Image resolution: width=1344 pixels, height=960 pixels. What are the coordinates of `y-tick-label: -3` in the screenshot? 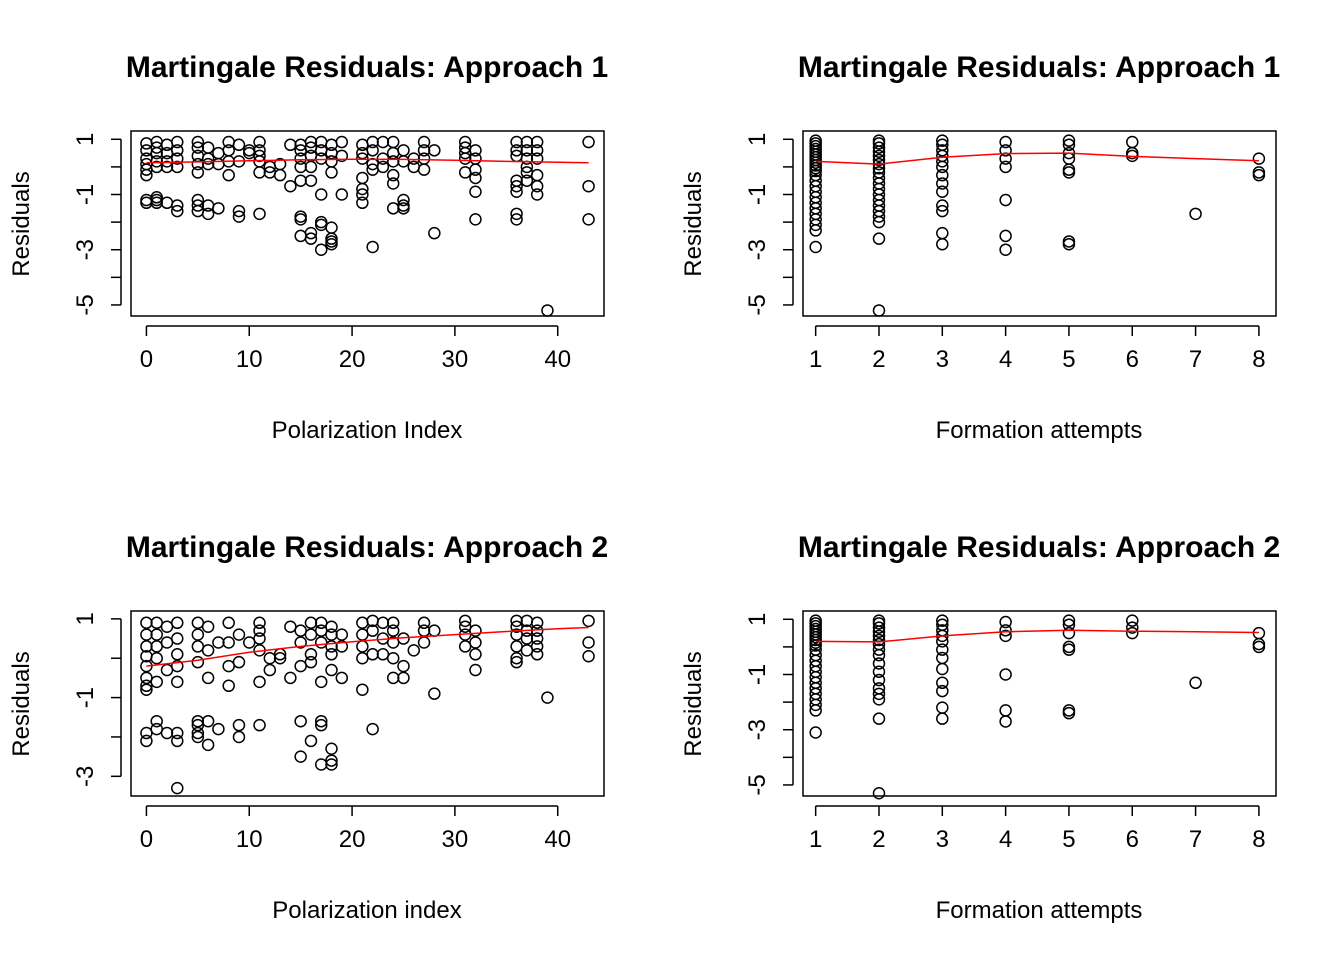 It's located at (757, 729).